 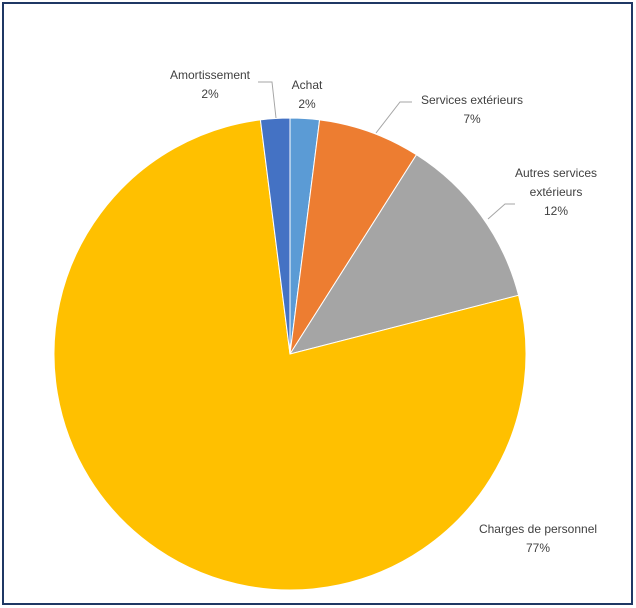 What do you see at coordinates (556, 182) in the screenshot?
I see `label-name: Autres services extérieurs` at bounding box center [556, 182].